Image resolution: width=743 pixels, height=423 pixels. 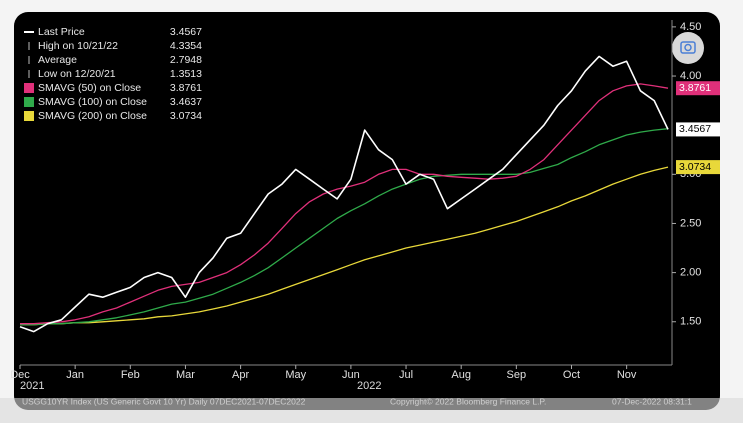 What do you see at coordinates (186, 116) in the screenshot?
I see `legend-value: 3.0734` at bounding box center [186, 116].